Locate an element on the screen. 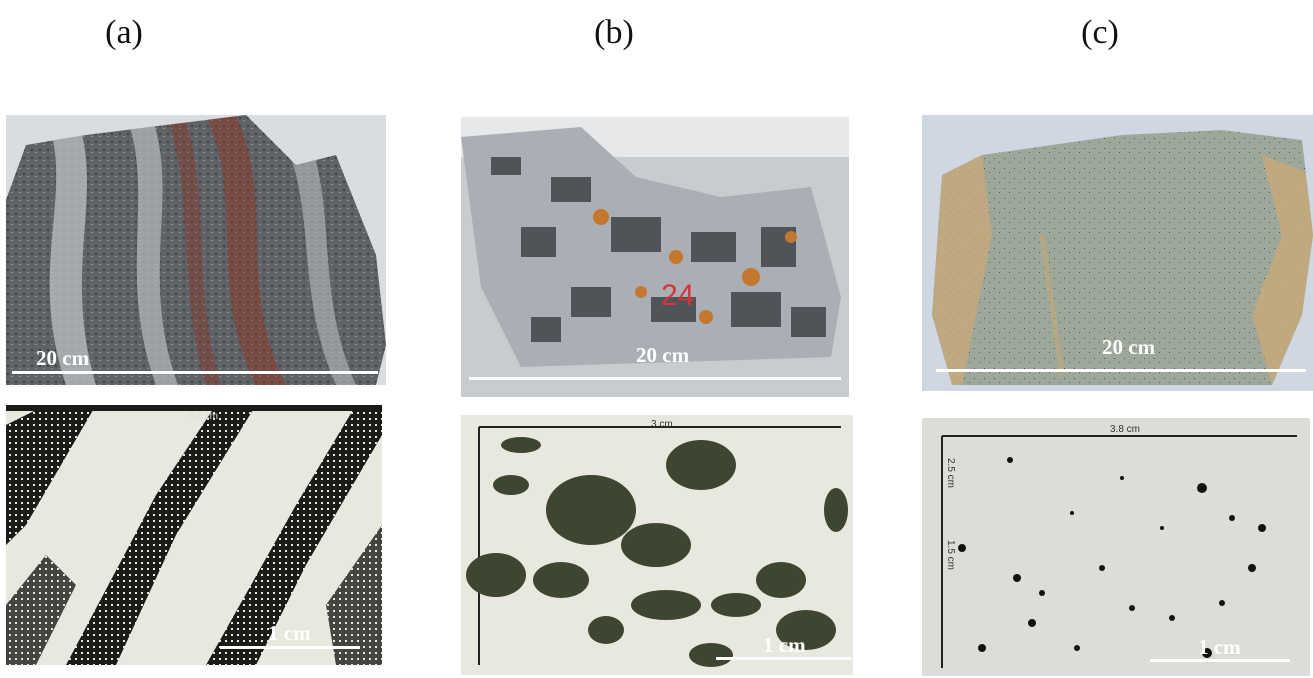  panel-label-b: (b) is located at coordinates (614, 32).